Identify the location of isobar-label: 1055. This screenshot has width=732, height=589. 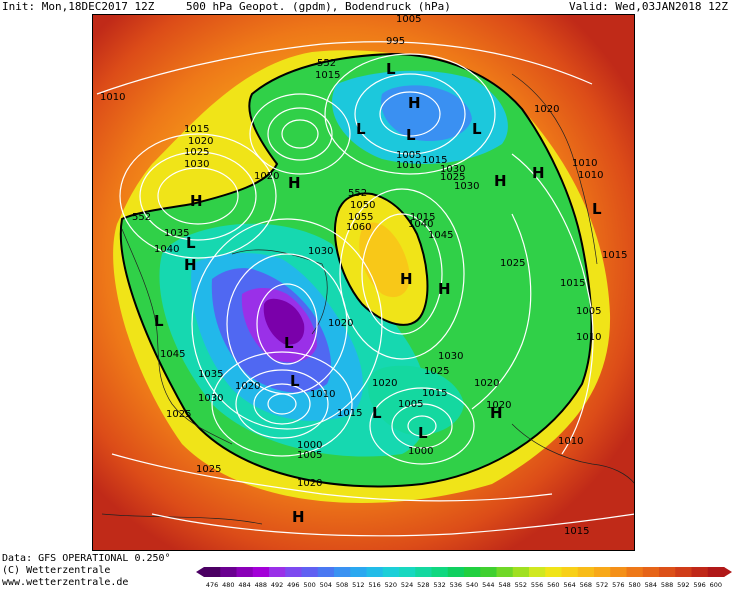
(360, 217).